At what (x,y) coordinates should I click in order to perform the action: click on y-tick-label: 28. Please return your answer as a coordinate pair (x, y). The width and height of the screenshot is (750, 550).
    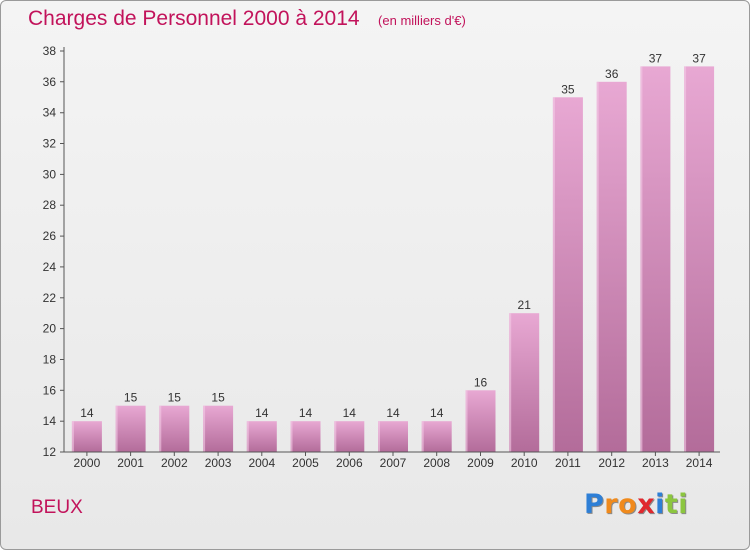
    Looking at the image, I should click on (50, 205).